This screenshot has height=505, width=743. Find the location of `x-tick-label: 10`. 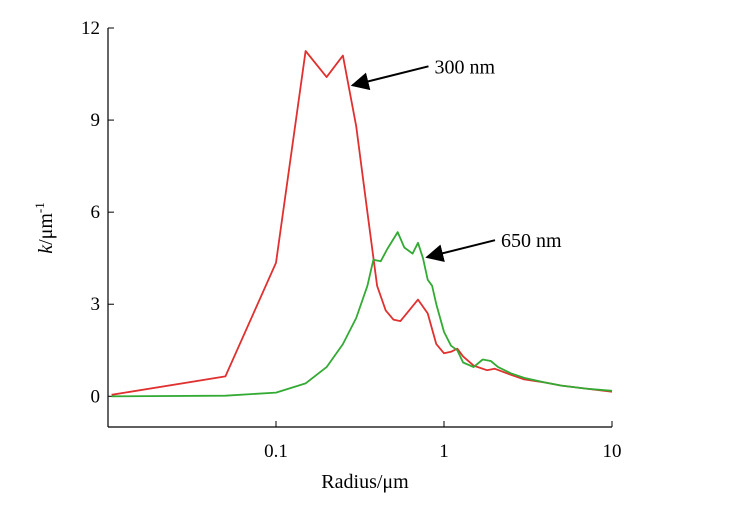

x-tick-label: 10 is located at coordinates (612, 451).